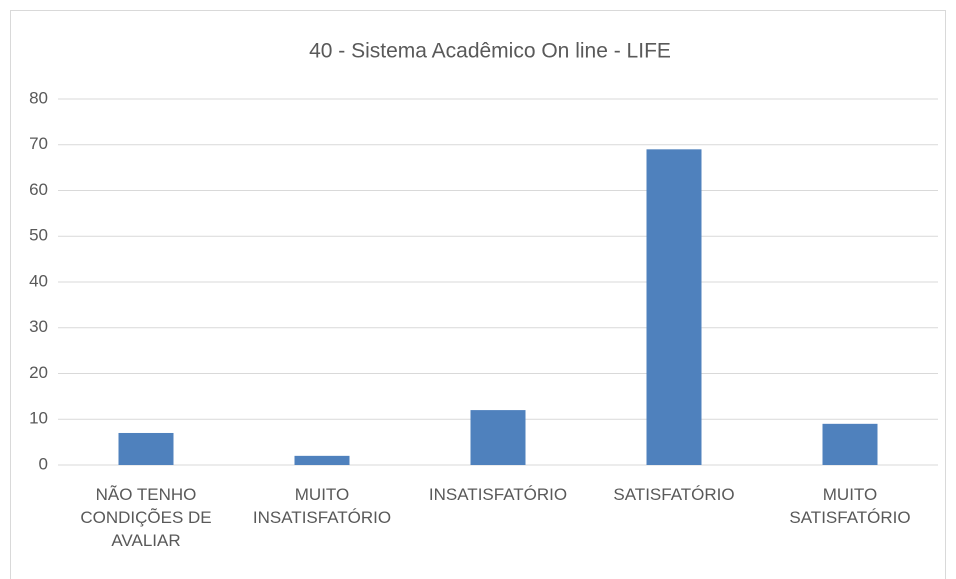 The image size is (956, 579). I want to click on x-tick-label: INSATISFATÓRIO, so click(498, 494).